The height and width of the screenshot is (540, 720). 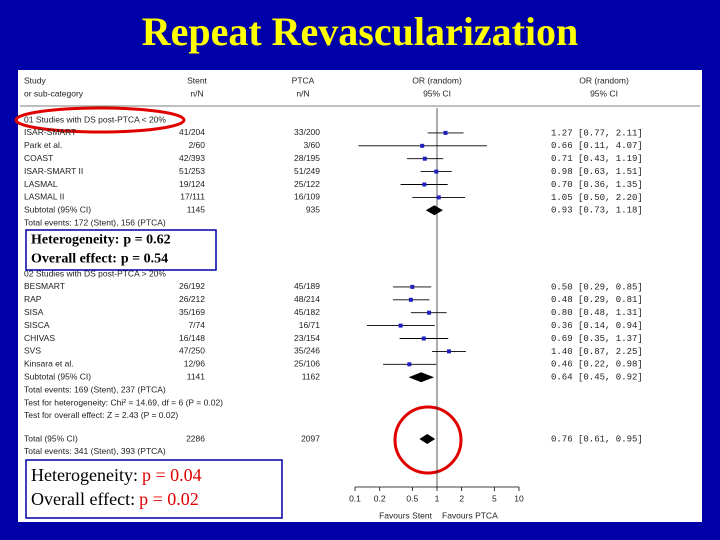 I want to click on row-label: BESMART, so click(x=44, y=286).